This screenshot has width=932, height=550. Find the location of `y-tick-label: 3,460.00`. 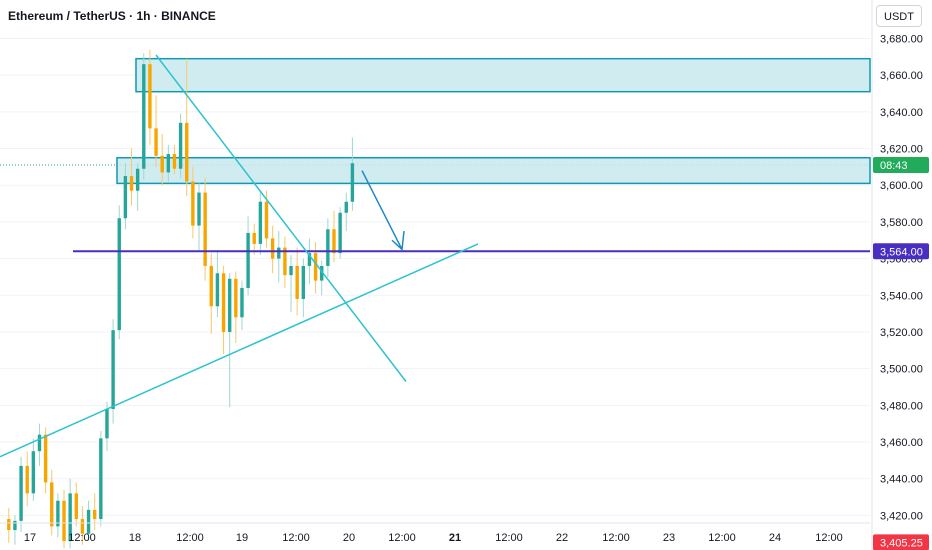

y-tick-label: 3,460.00 is located at coordinates (901, 443).